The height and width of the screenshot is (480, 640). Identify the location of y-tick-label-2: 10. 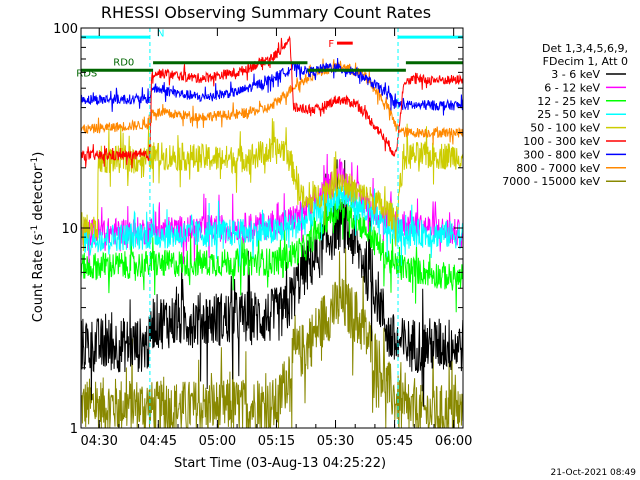
(69, 229).